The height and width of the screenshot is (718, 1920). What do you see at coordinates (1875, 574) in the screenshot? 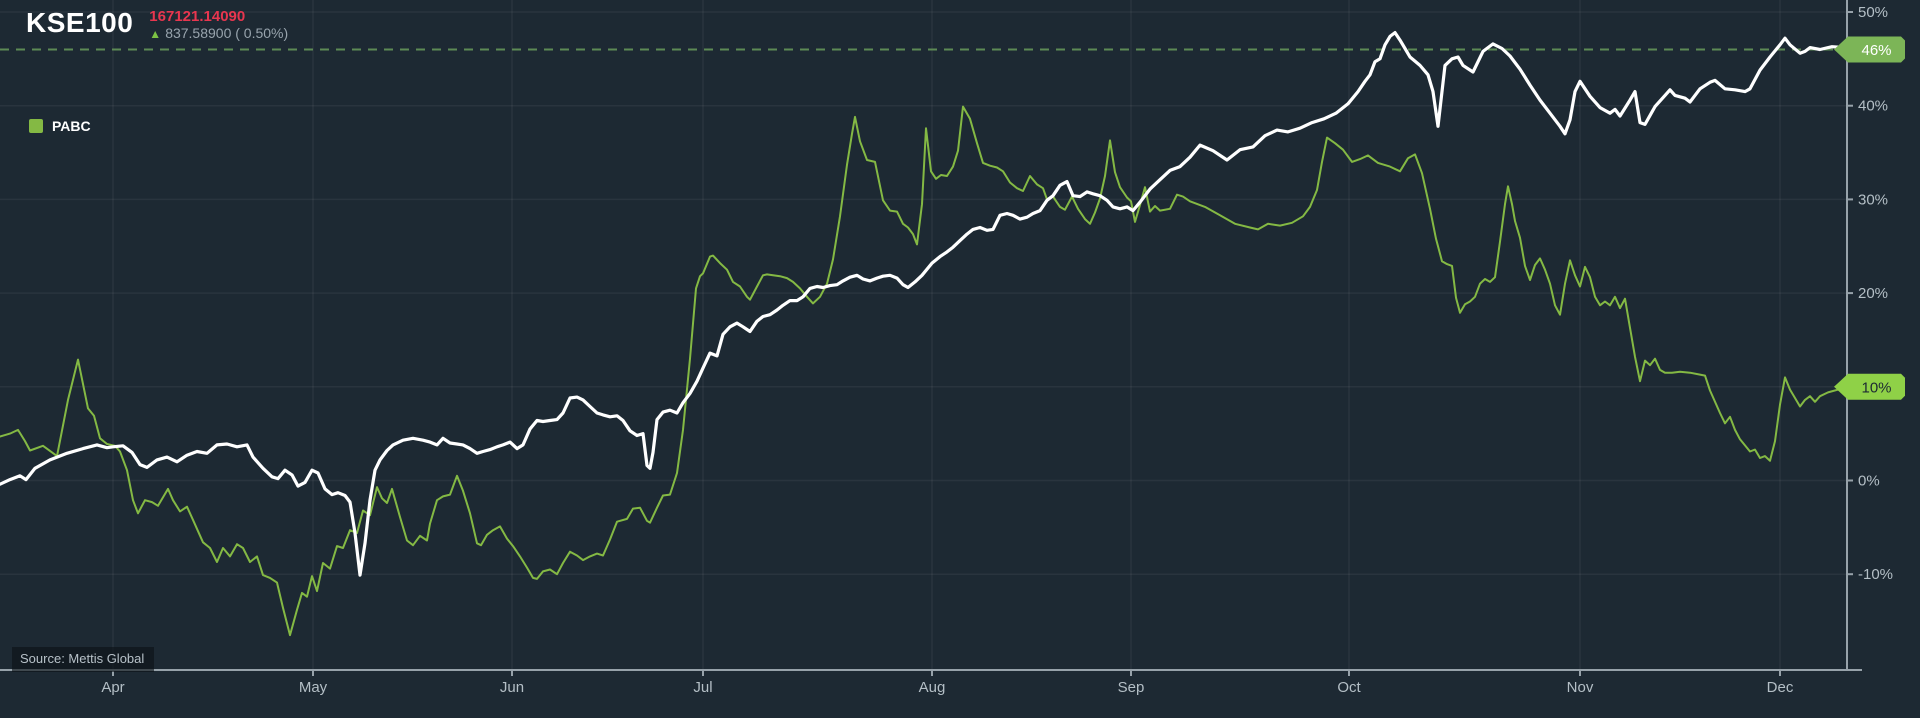
I see `y-axis-label: -10%` at bounding box center [1875, 574].